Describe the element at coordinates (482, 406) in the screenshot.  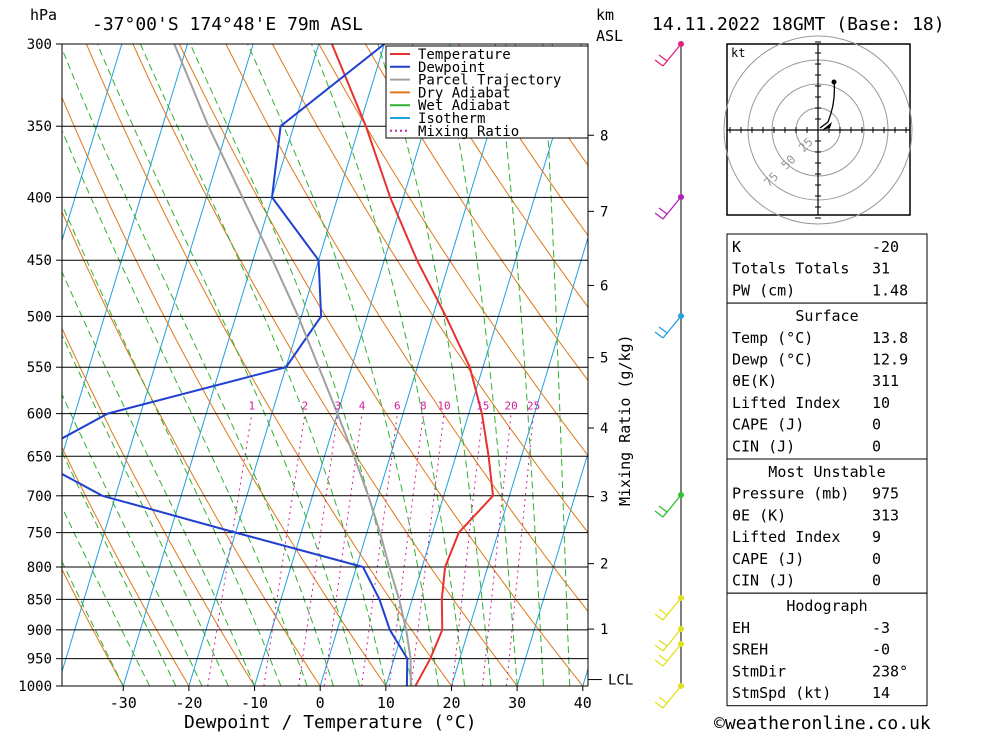
I see `mixing-ratio-label: 15` at that location.